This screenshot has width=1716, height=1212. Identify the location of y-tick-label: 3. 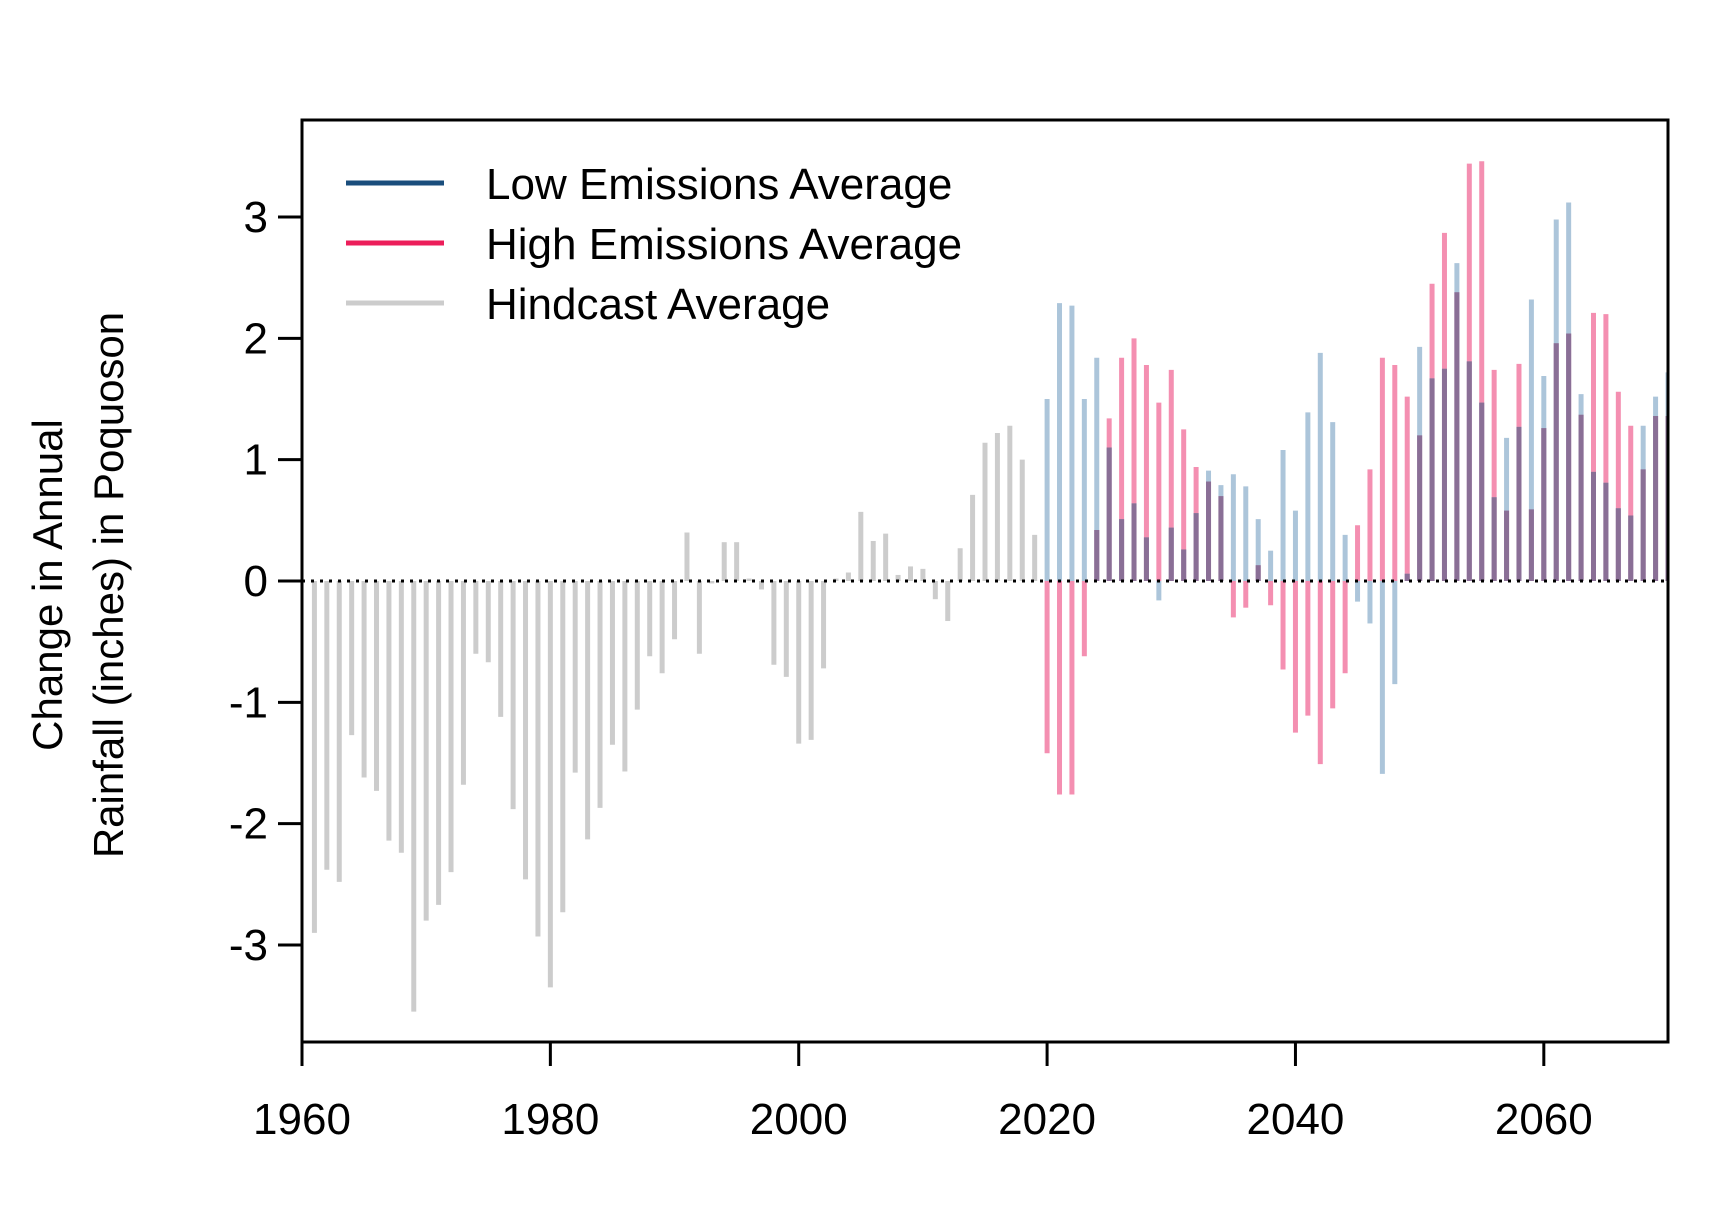
(256, 217).